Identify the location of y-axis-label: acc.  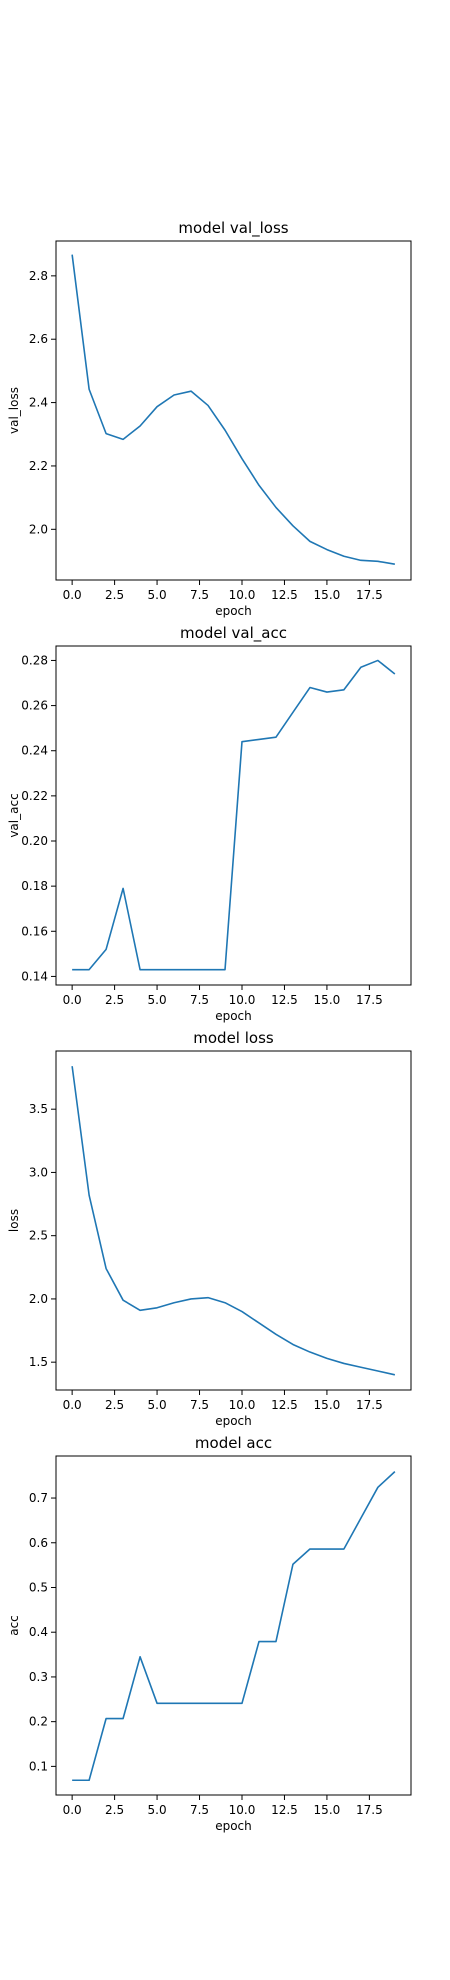
(14, 1625).